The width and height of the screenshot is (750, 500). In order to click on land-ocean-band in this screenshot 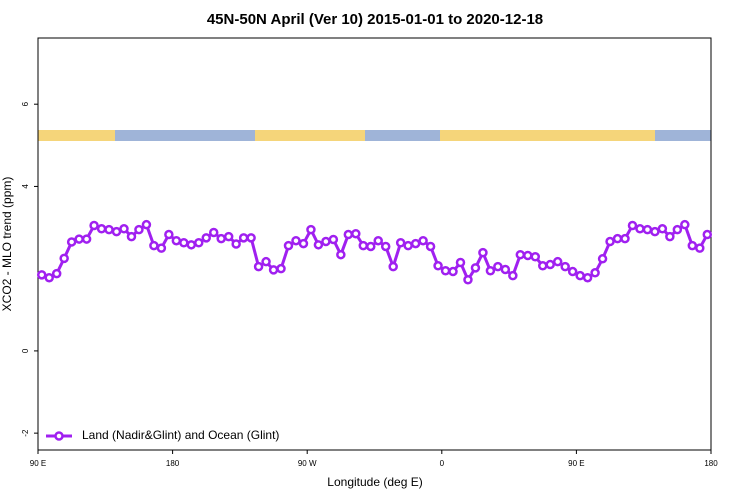, I will do `click(374, 135)`.